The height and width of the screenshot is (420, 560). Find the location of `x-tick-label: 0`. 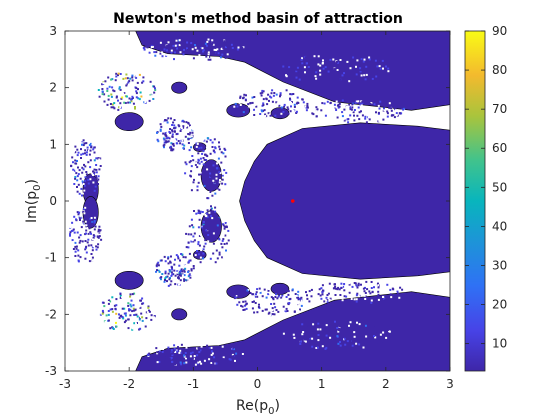

x-tick-label: 0 is located at coordinates (258, 384).